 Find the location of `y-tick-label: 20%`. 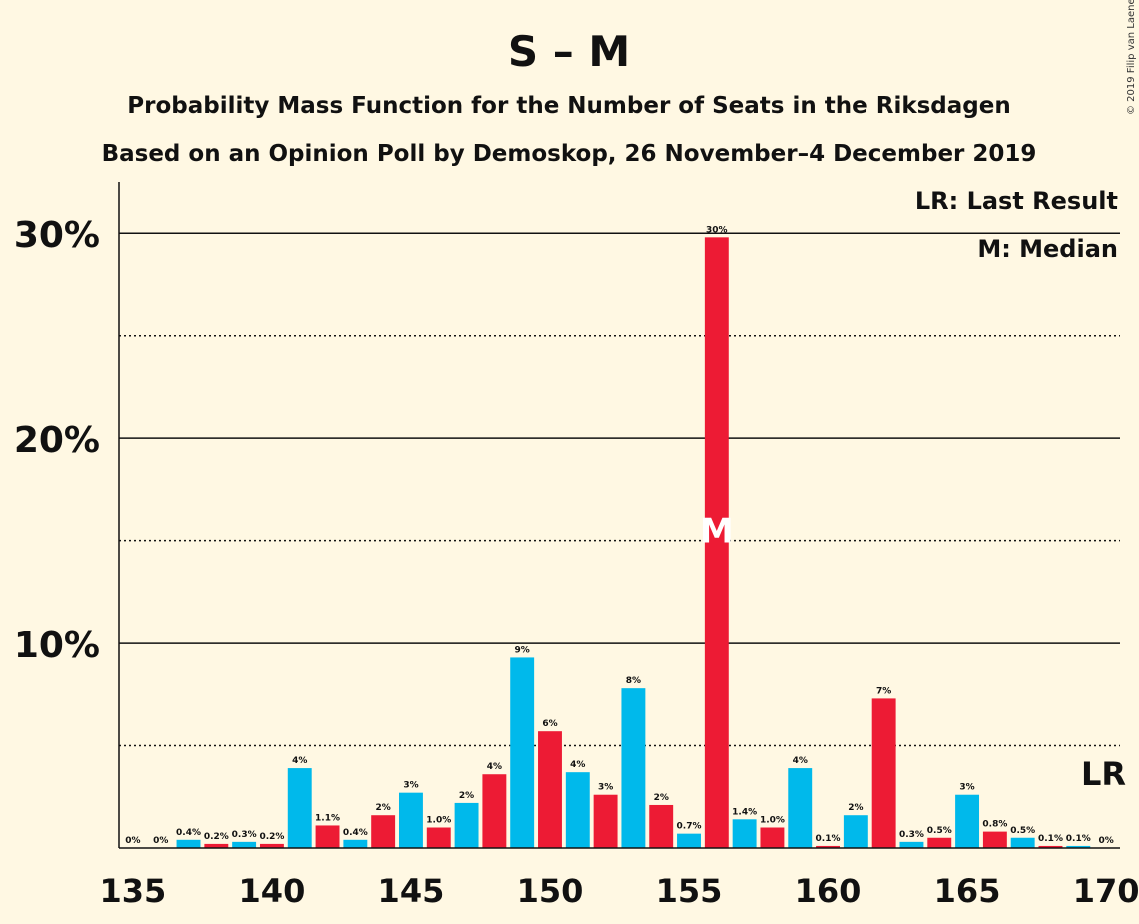

y-tick-label: 20% is located at coordinates (57, 440).